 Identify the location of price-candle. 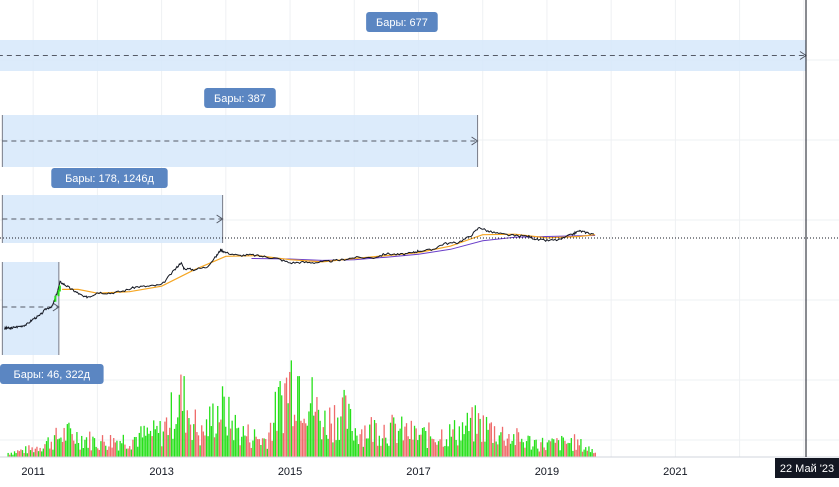
(58, 293).